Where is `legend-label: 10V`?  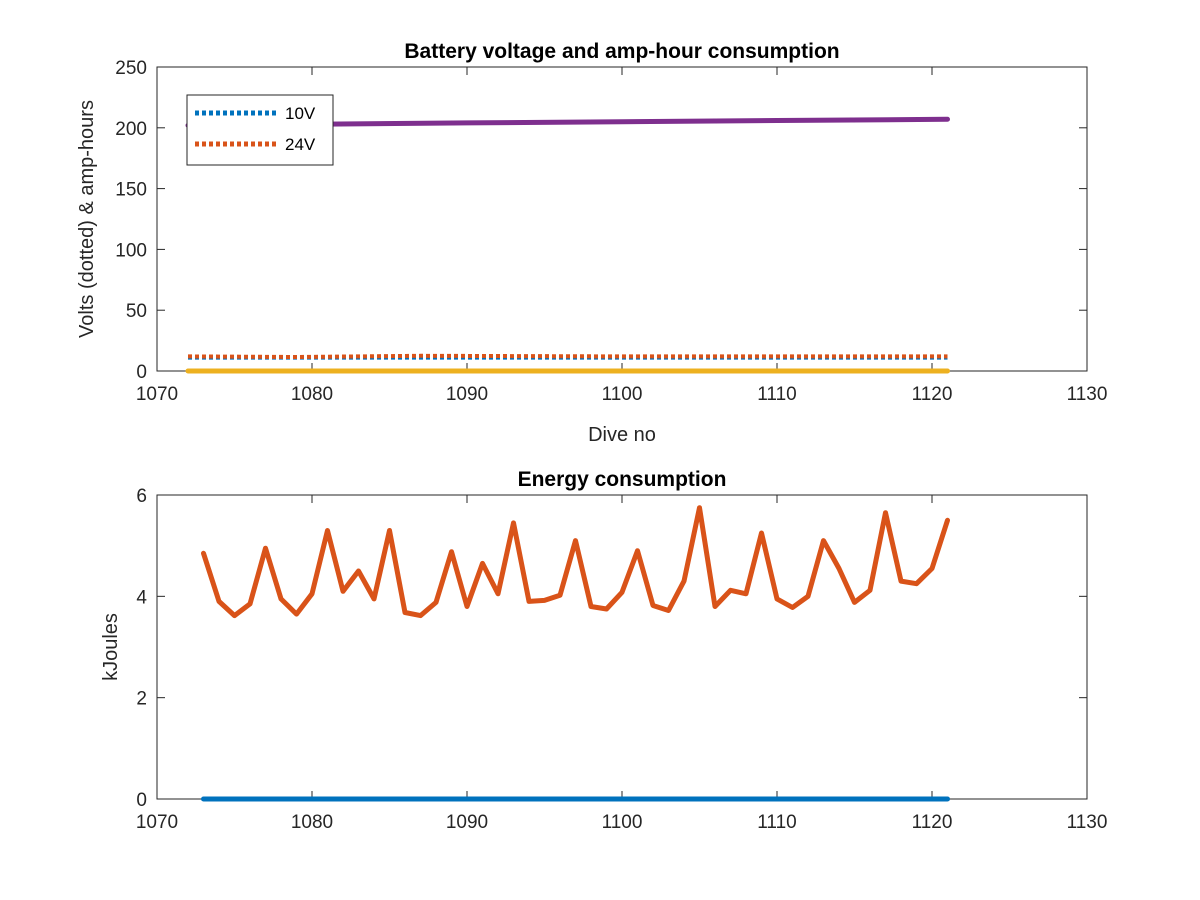
legend-label: 10V is located at coordinates (300, 113).